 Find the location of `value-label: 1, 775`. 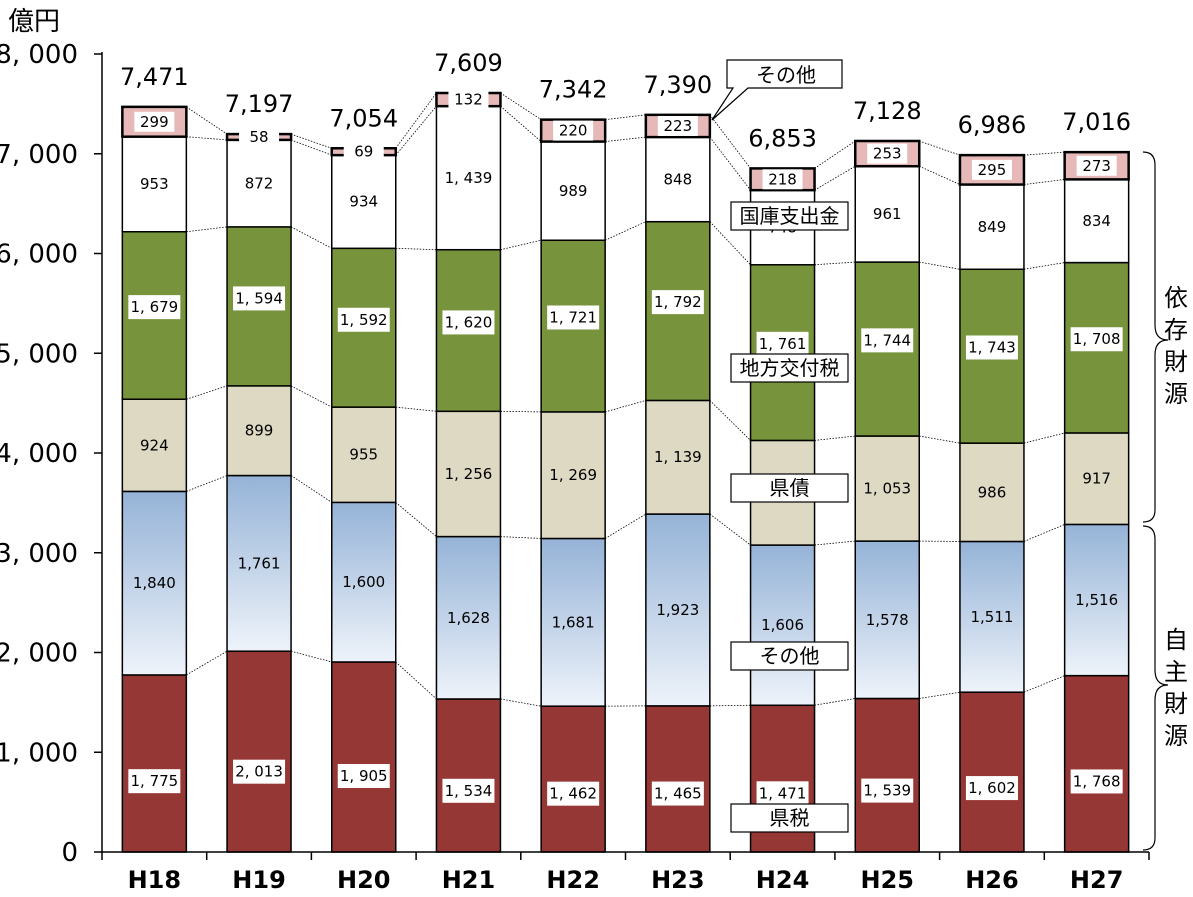

value-label: 1, 775 is located at coordinates (154, 781).